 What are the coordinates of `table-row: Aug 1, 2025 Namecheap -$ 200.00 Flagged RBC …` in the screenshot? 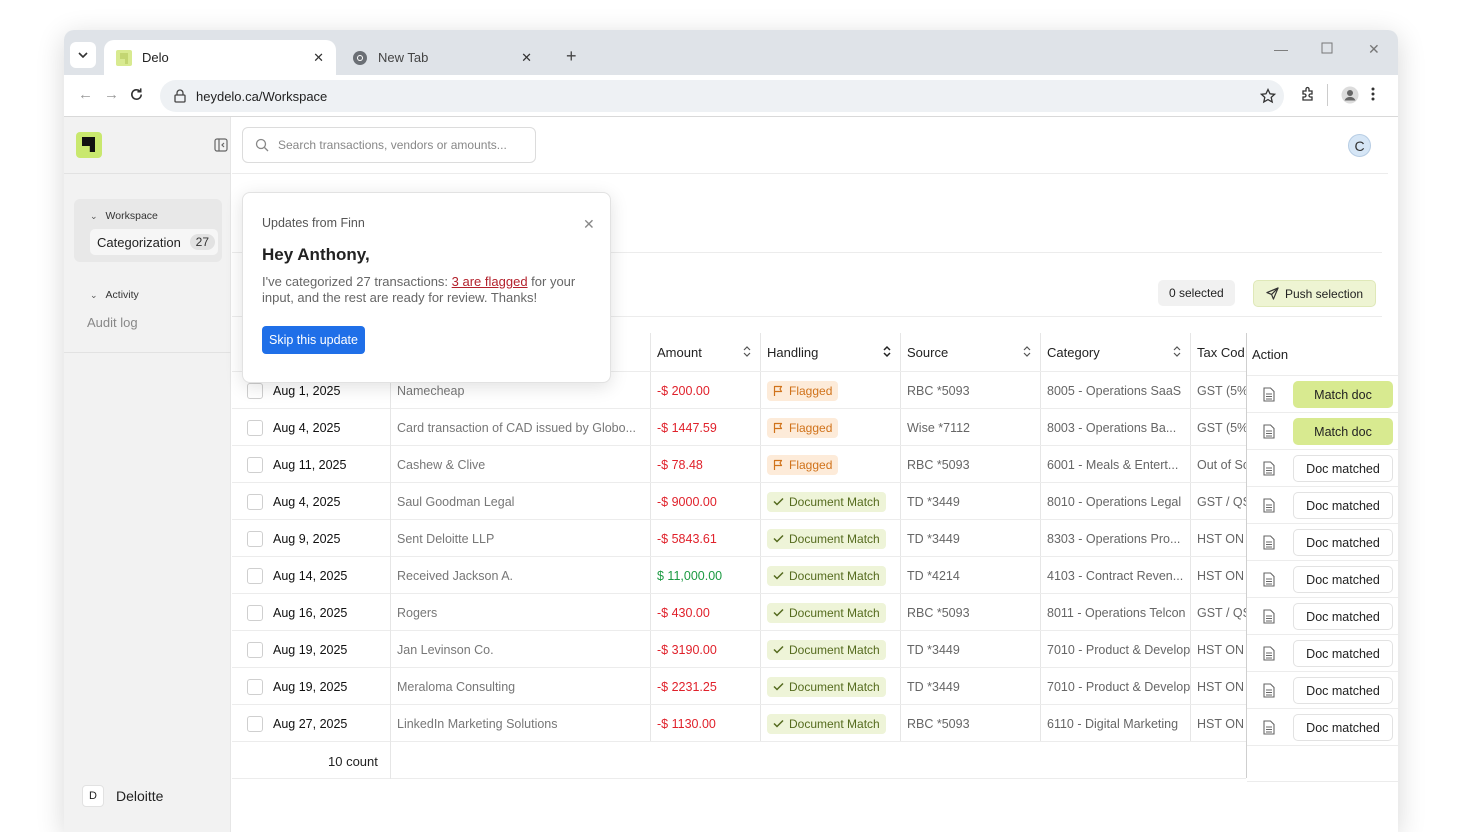 It's located at (739, 390).